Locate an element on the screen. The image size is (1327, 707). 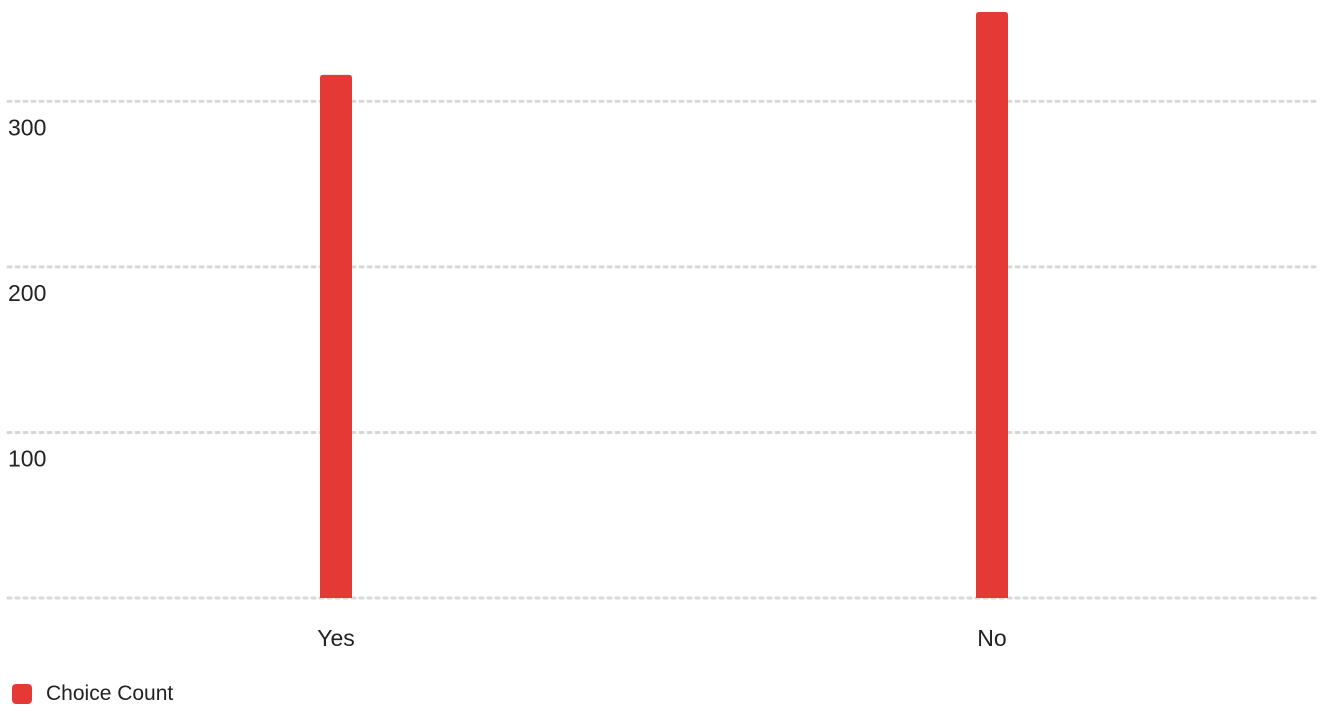
y-axis-ticks: 100 200 300 is located at coordinates (27, 292).